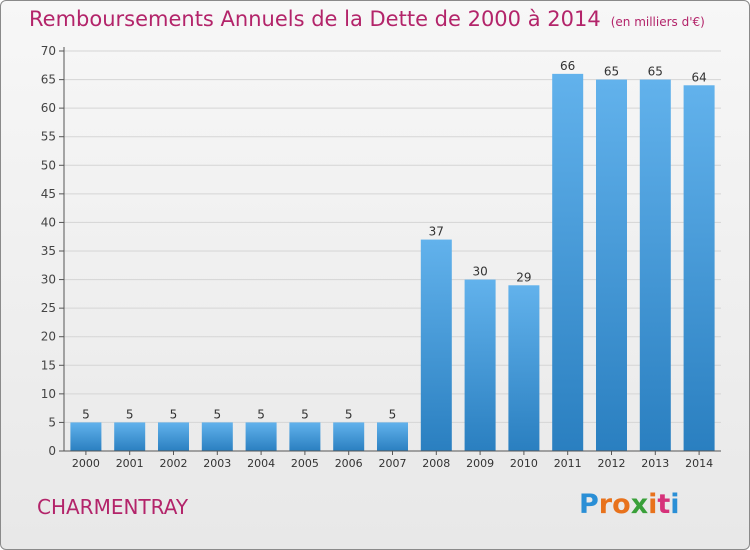  I want to click on bar-2001, so click(130, 436).